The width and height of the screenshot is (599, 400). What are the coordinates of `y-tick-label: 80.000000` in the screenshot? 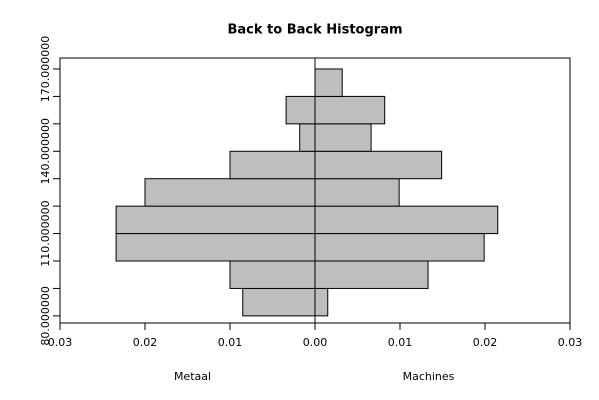 It's located at (45, 316).